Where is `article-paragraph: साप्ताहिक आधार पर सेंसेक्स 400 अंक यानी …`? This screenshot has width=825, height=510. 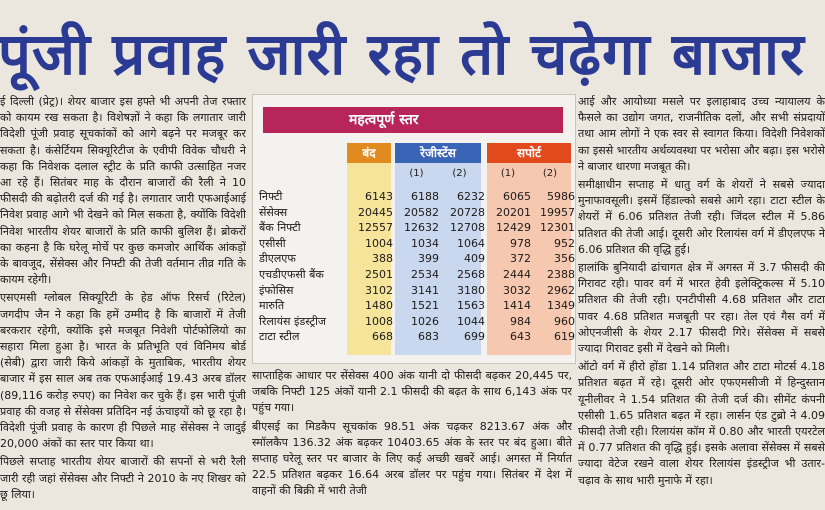 article-paragraph: साप्ताहिक आधार पर सेंसेक्स 400 अंक यानी … is located at coordinates (412, 392).